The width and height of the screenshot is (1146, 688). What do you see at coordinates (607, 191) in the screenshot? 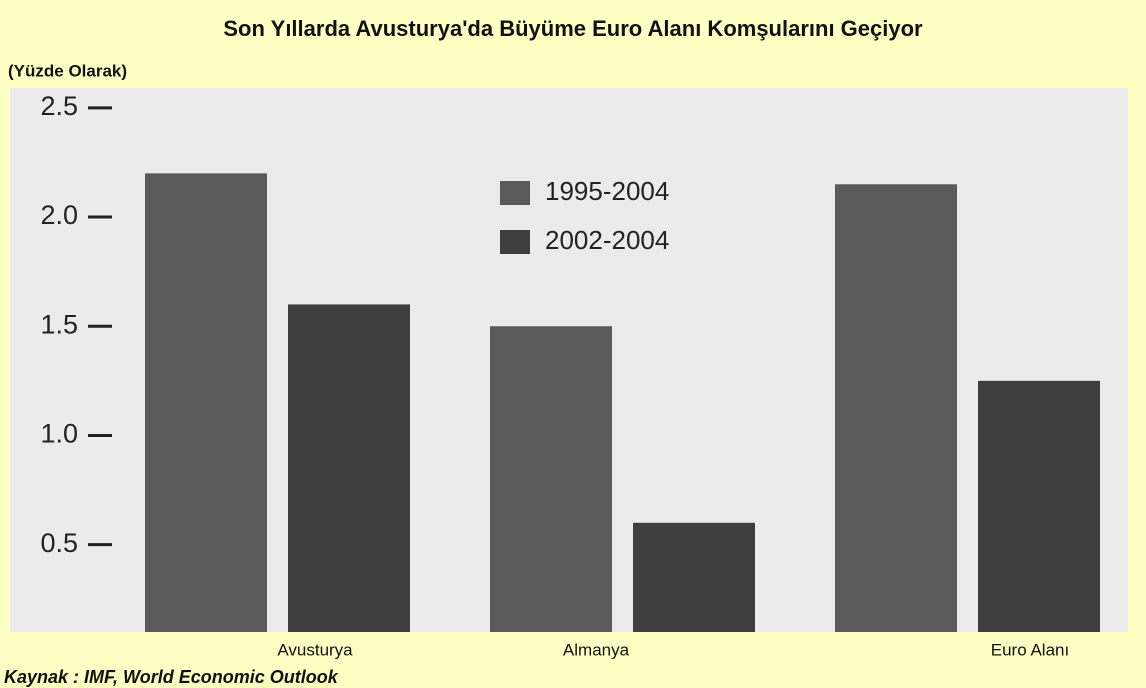
I see `legend-label: 1995-2004` at bounding box center [607, 191].